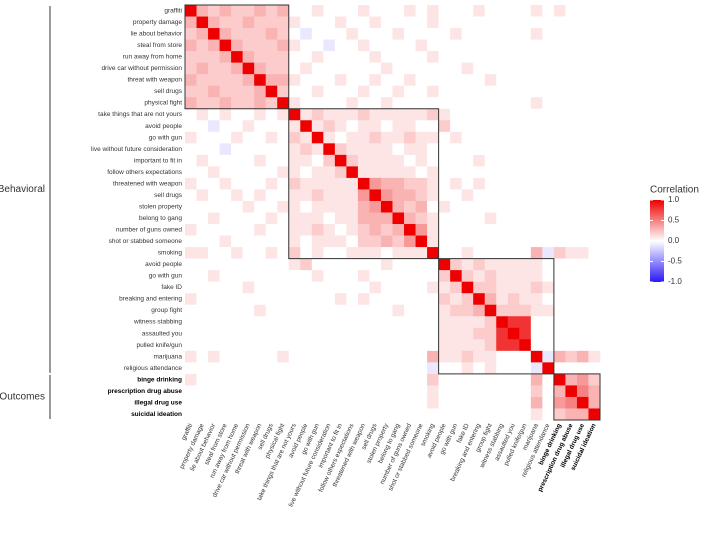  What do you see at coordinates (166, 137) in the screenshot?
I see `row-label: go with gun` at bounding box center [166, 137].